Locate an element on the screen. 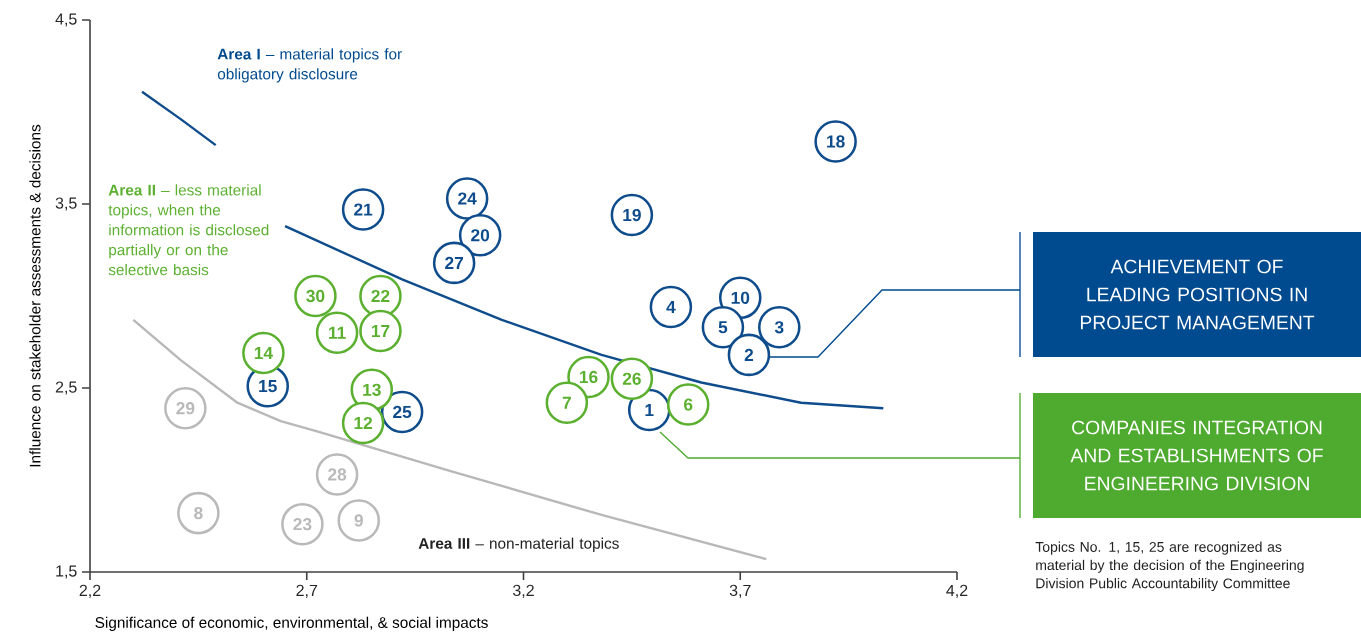 Image resolution: width=1361 pixels, height=644 pixels. annotation: 2 is located at coordinates (749, 354).